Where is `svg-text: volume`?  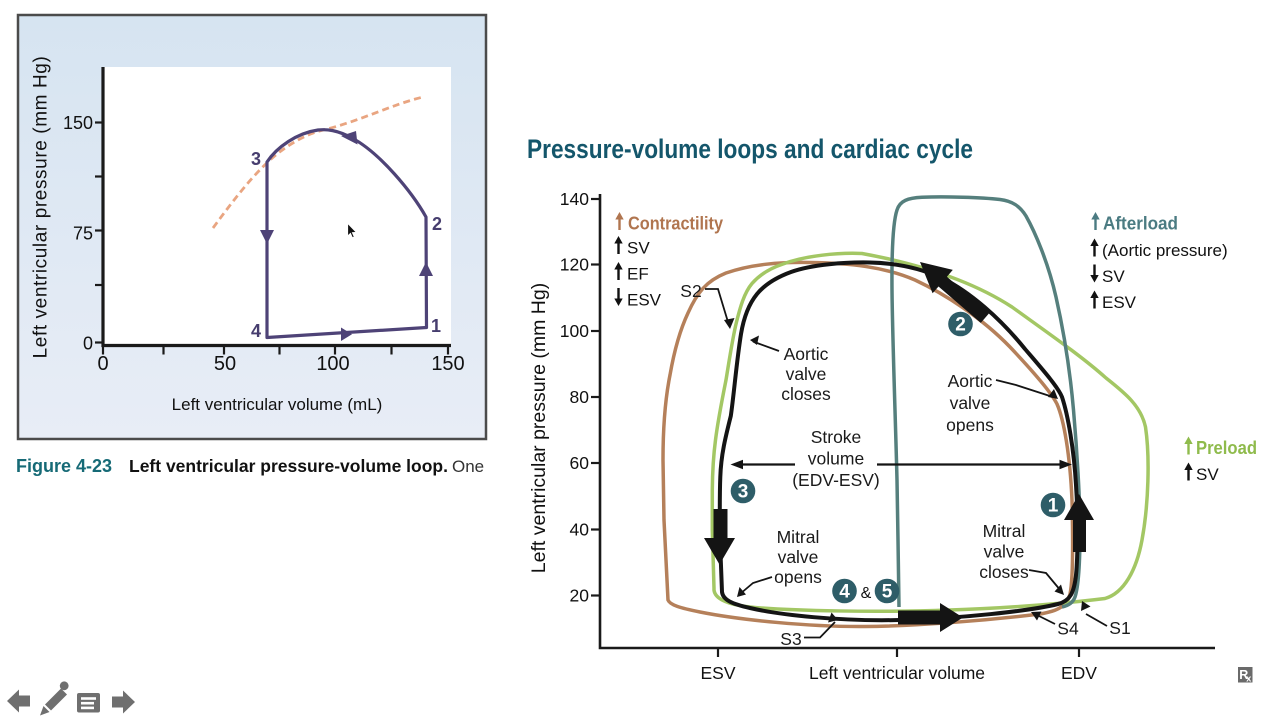
svg-text: volume is located at coordinates (836, 459).